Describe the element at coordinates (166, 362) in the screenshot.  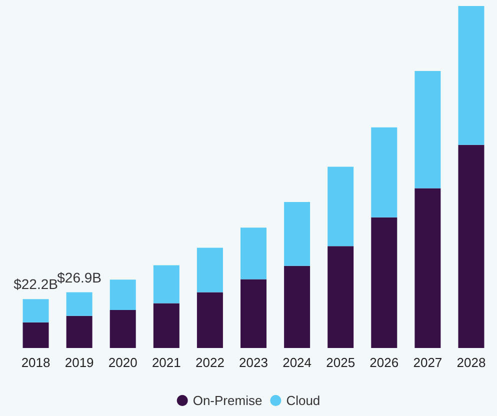
I see `x-tick-label: 2021` at that location.